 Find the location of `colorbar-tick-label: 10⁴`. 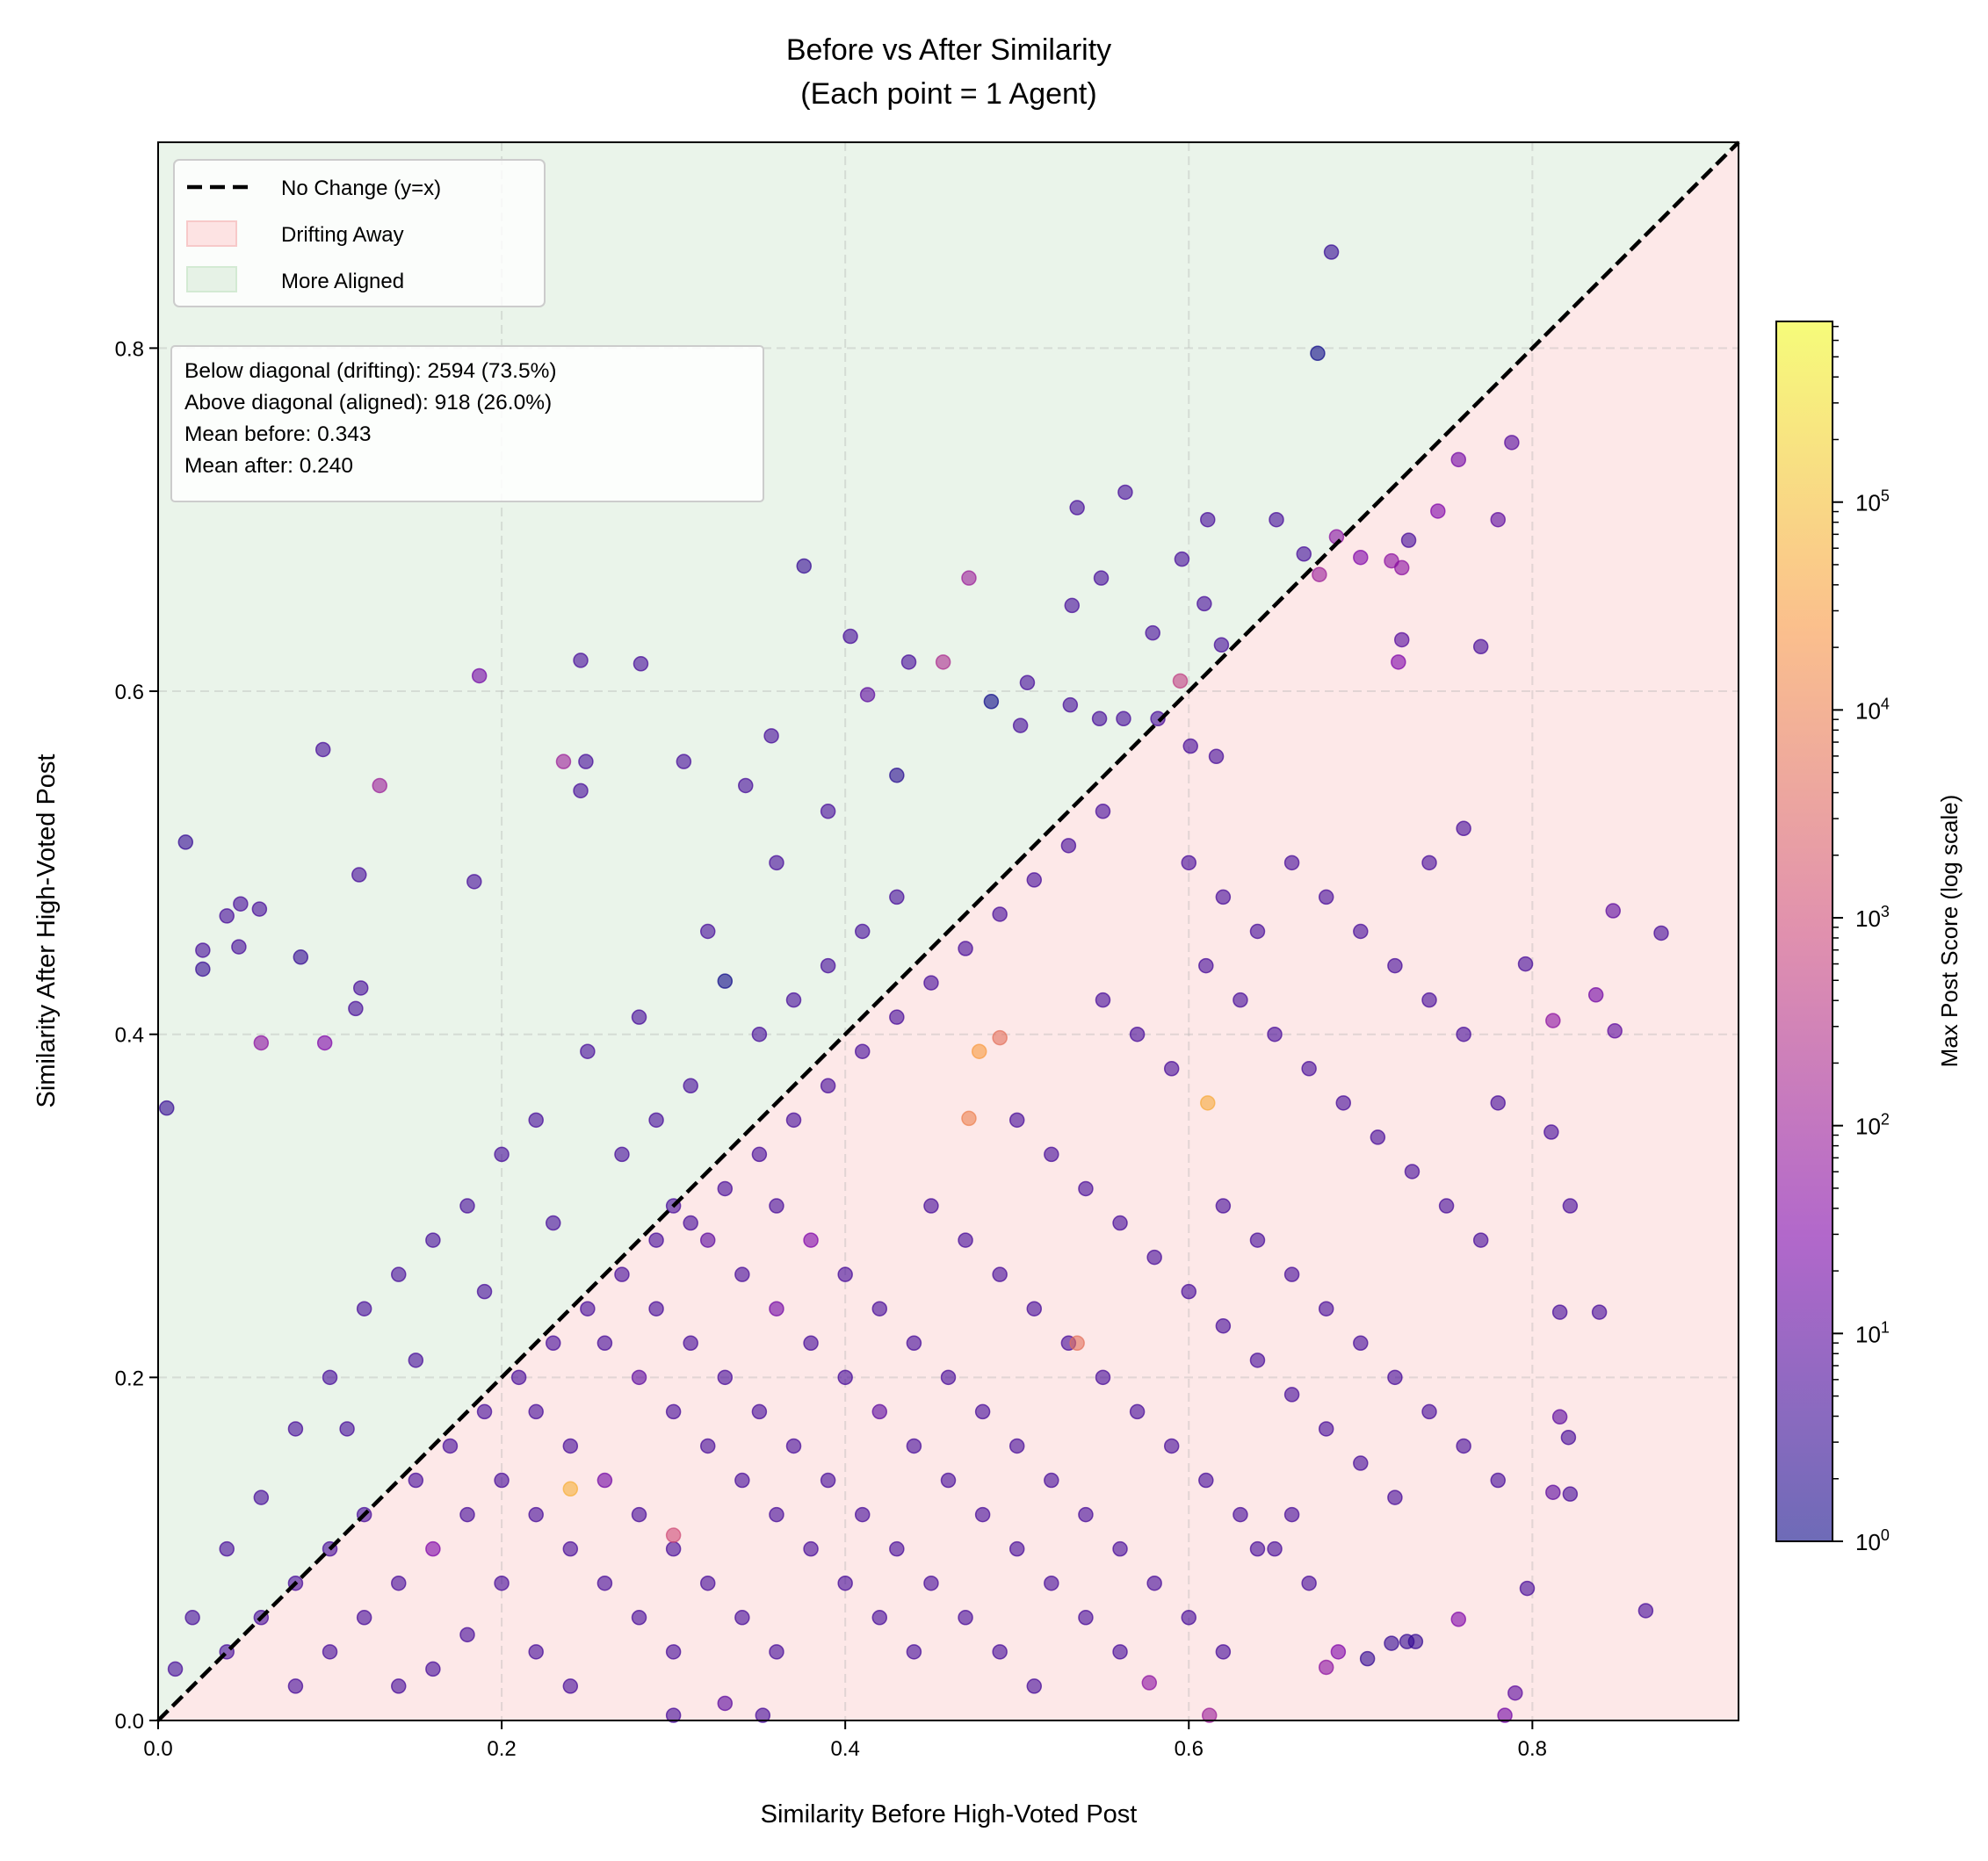

colorbar-tick-label: 10⁴ is located at coordinates (1872, 710).